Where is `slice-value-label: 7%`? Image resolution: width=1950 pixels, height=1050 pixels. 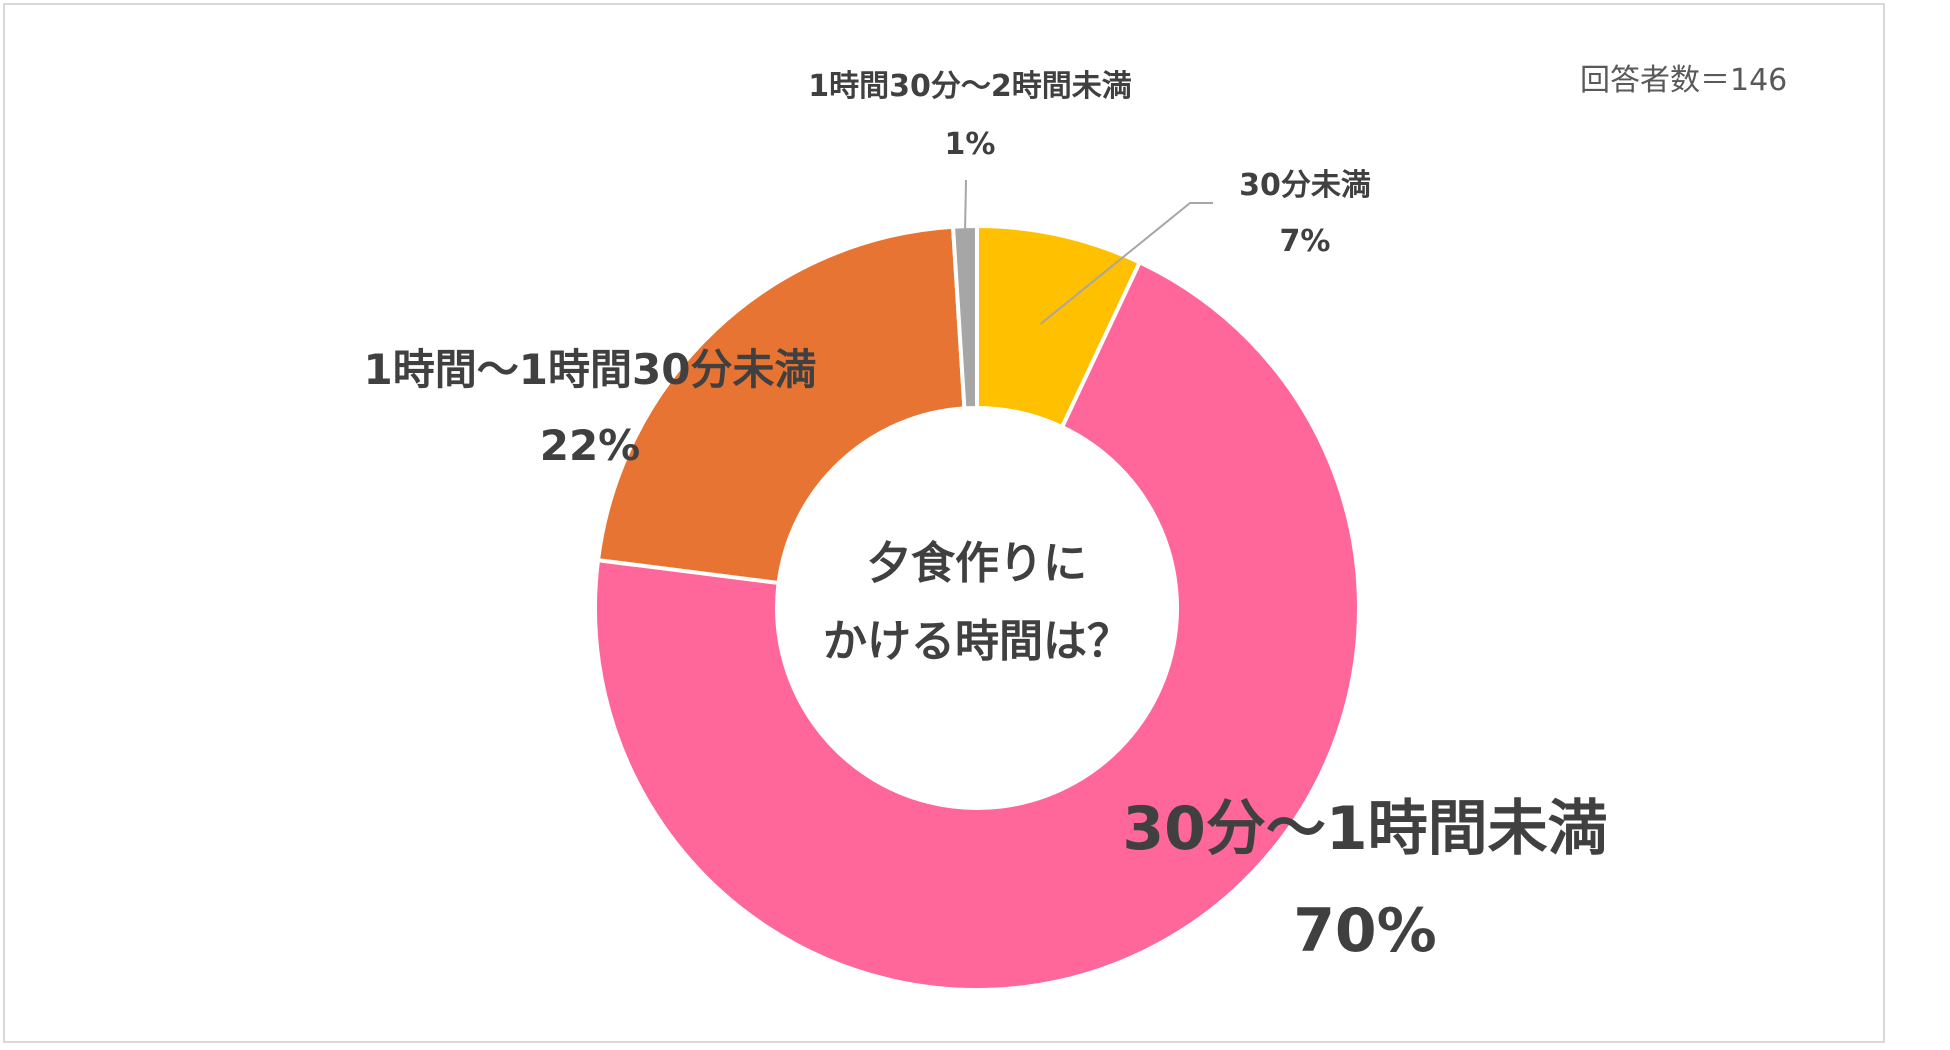 slice-value-label: 7% is located at coordinates (1305, 241).